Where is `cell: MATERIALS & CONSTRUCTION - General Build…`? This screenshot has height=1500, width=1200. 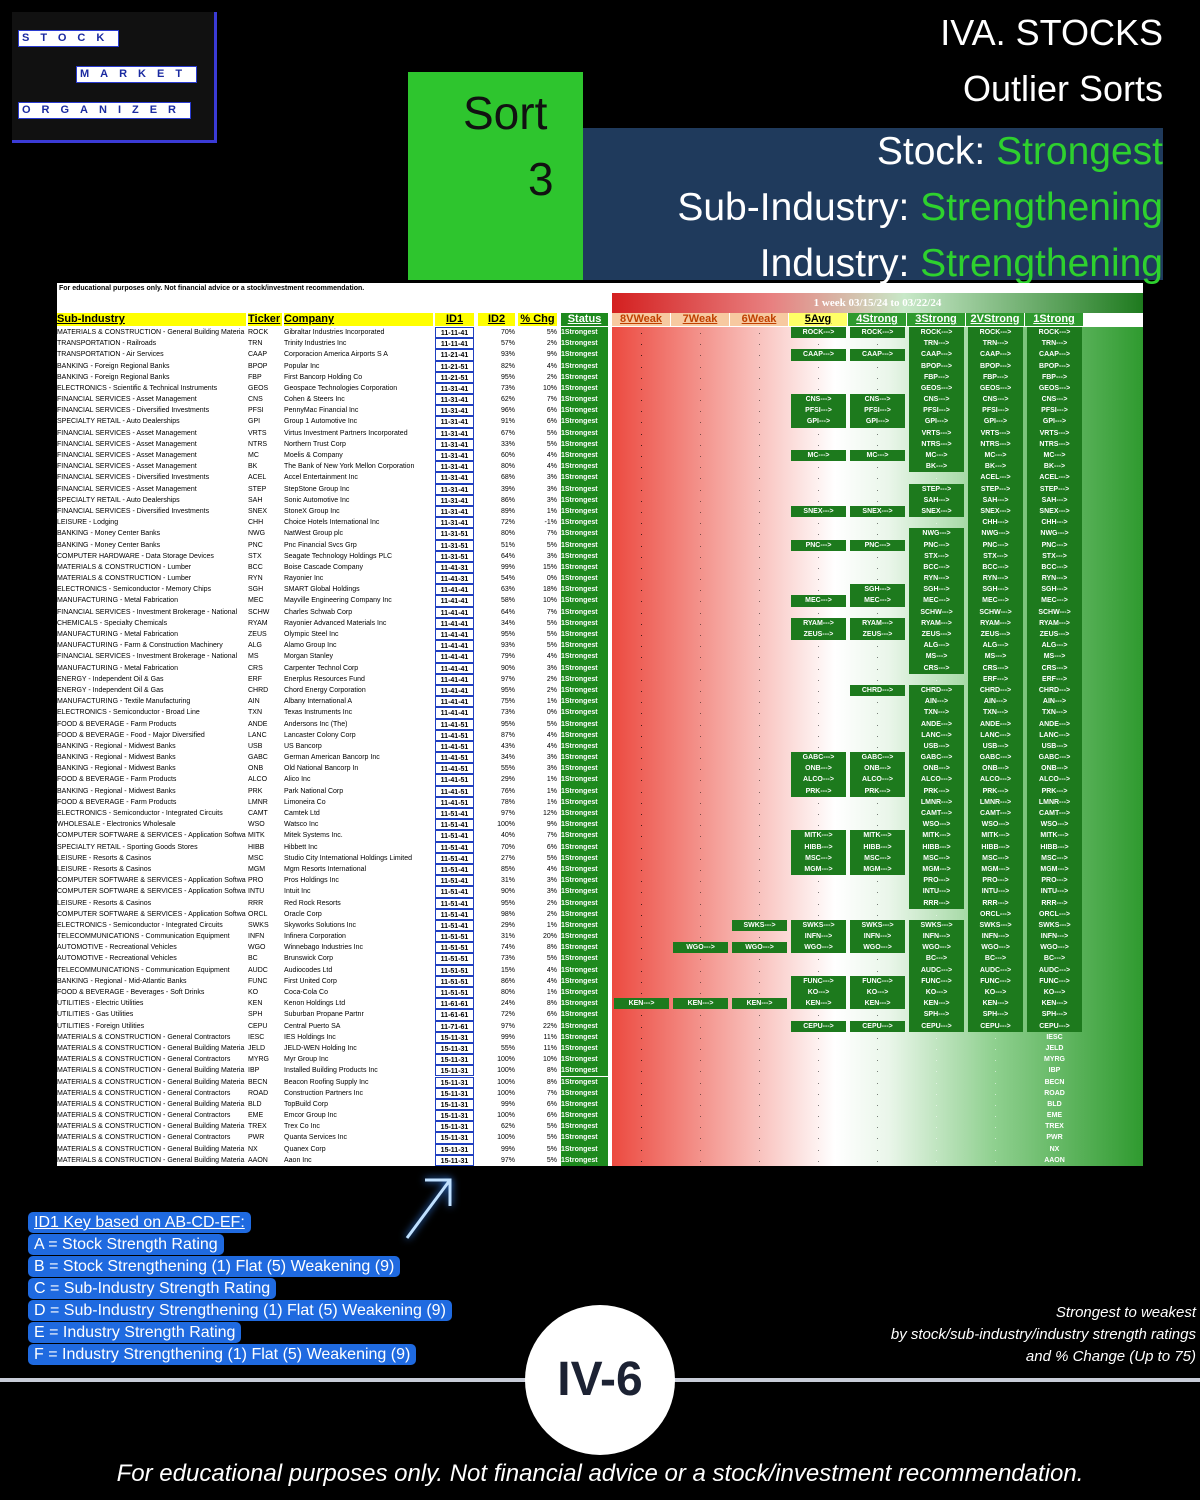 cell: MATERIALS & CONSTRUCTION - General Build… is located at coordinates (151, 1127).